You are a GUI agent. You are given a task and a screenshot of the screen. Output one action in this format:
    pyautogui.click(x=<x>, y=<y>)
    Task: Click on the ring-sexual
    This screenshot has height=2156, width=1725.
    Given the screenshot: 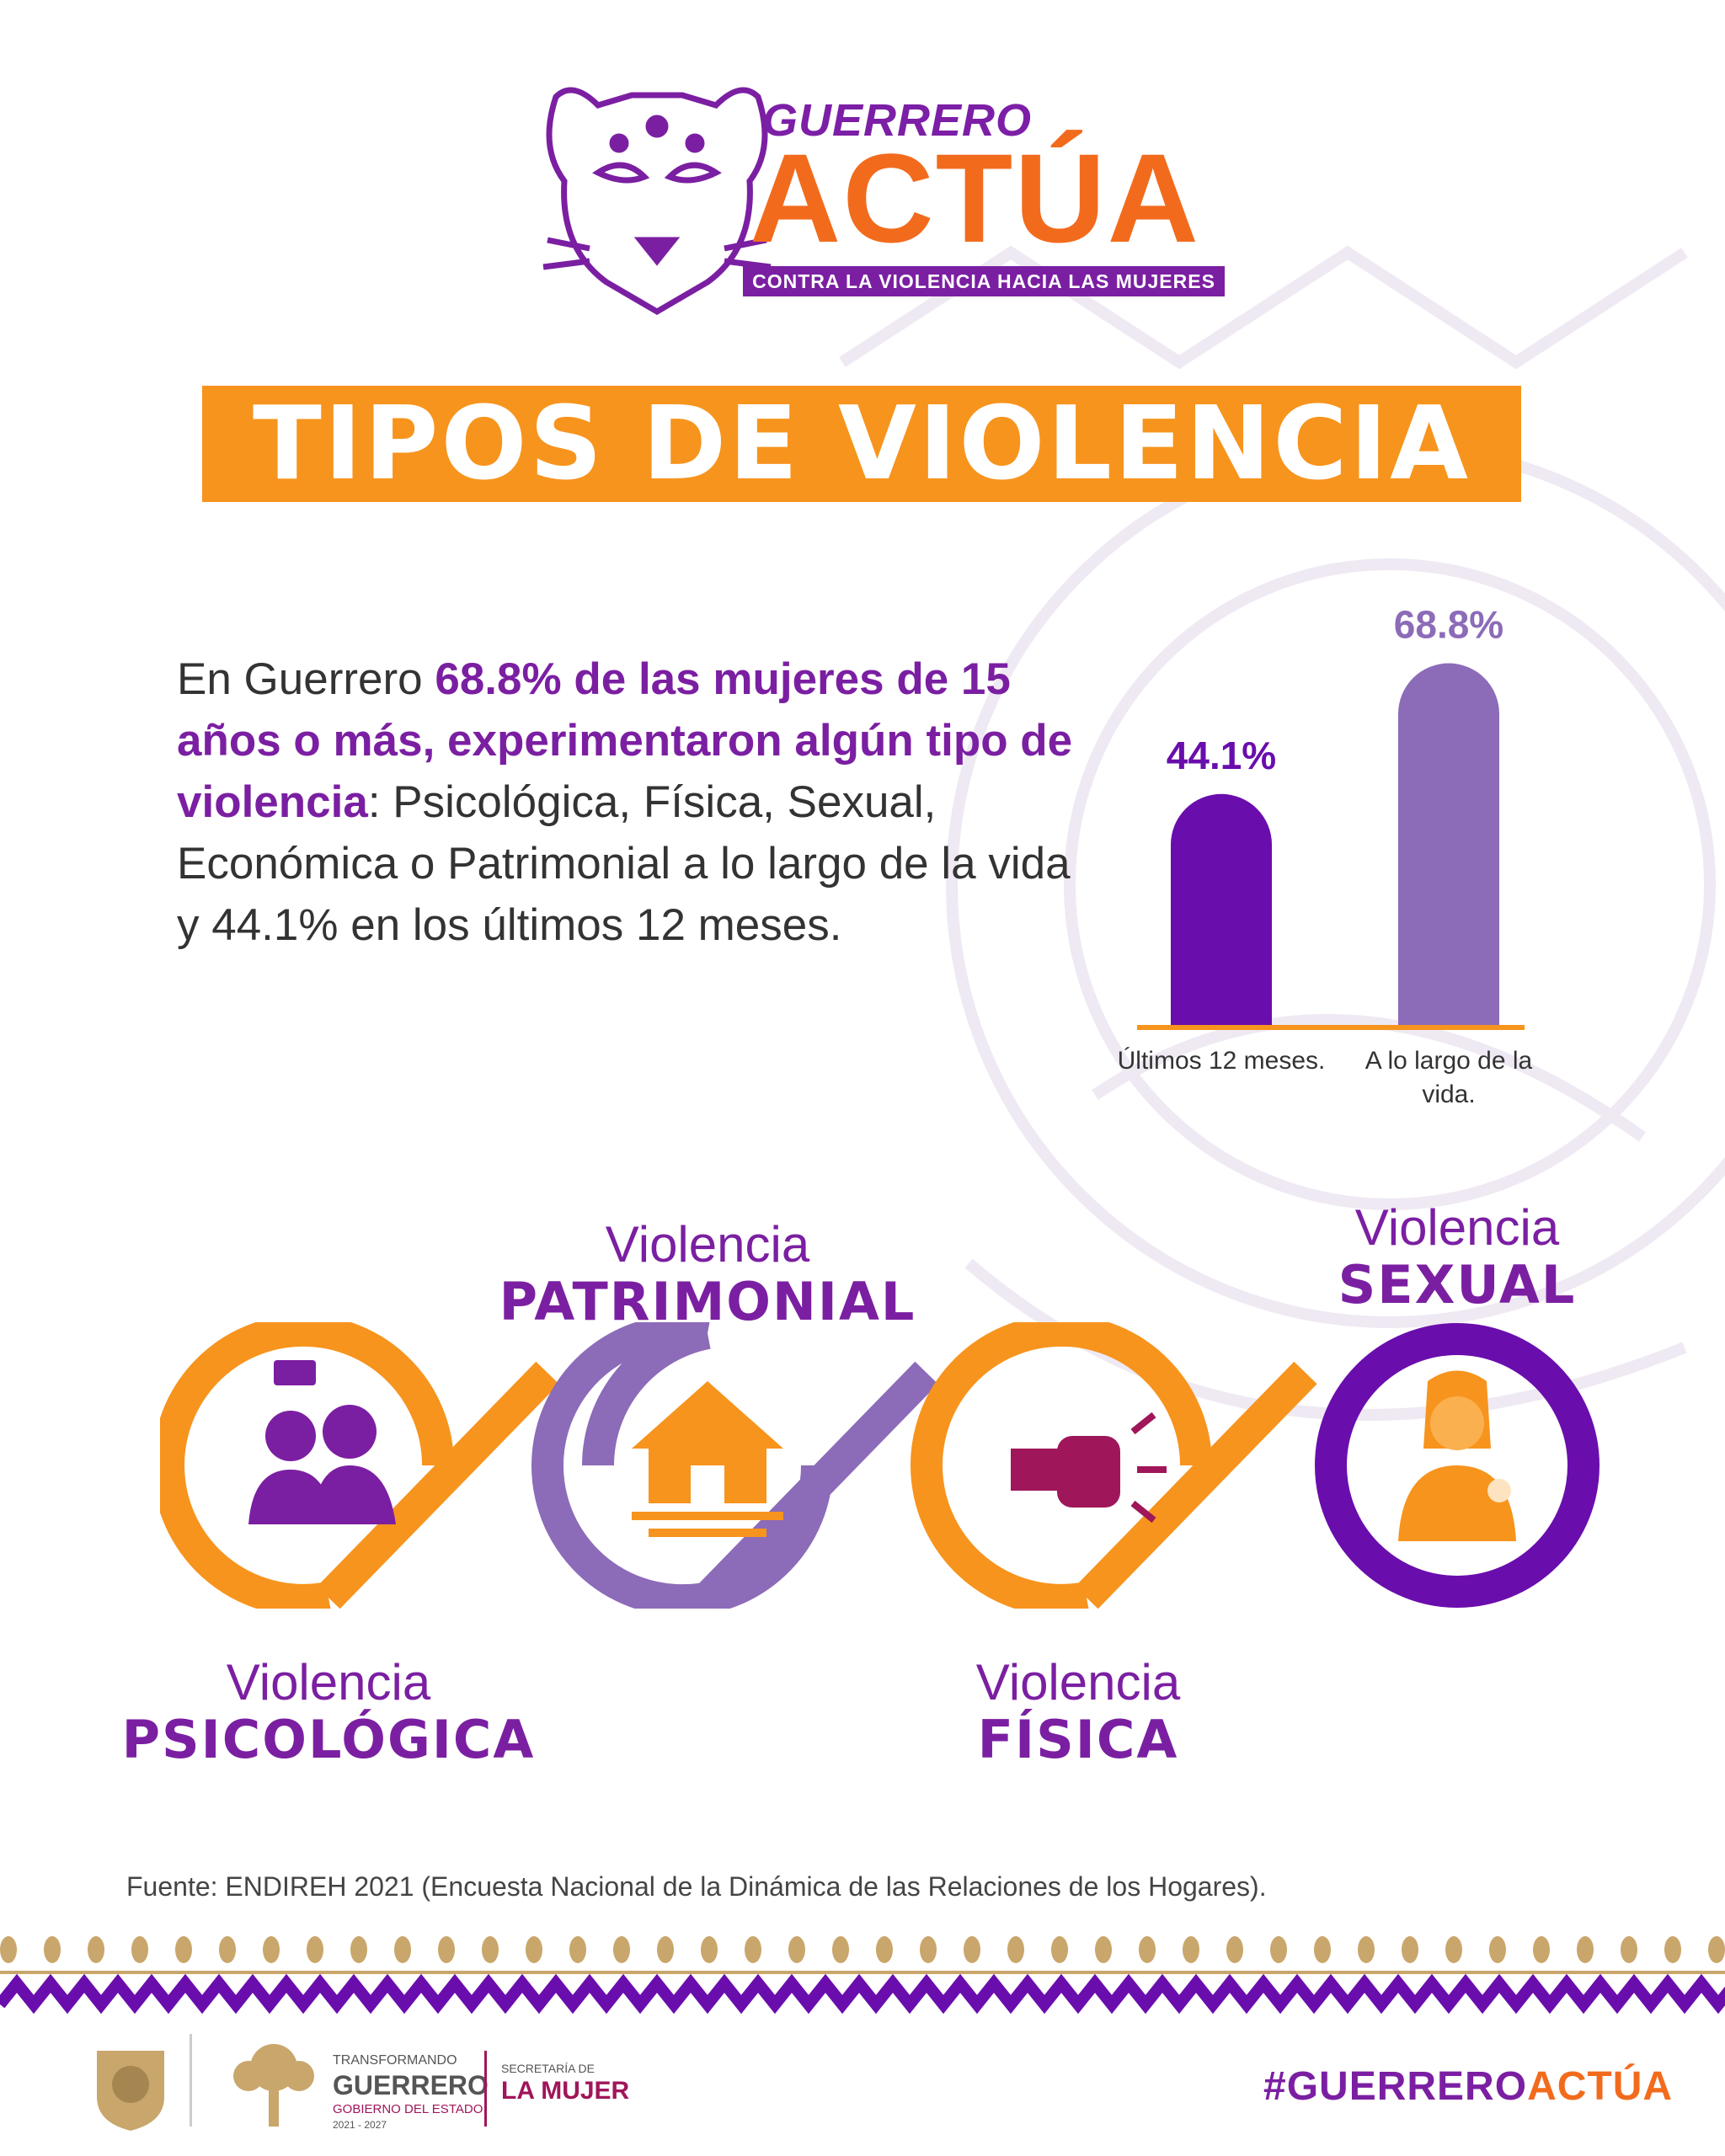 What is the action you would take?
    pyautogui.click(x=1457, y=1465)
    